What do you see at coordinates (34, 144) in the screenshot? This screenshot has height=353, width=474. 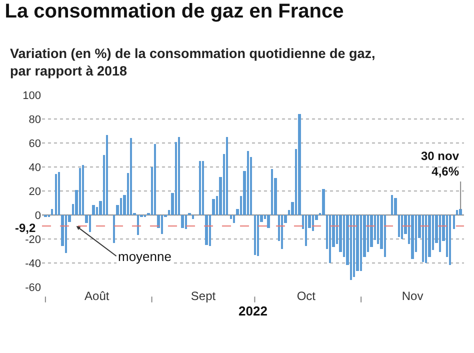 I see `y-tick-label: 60` at bounding box center [34, 144].